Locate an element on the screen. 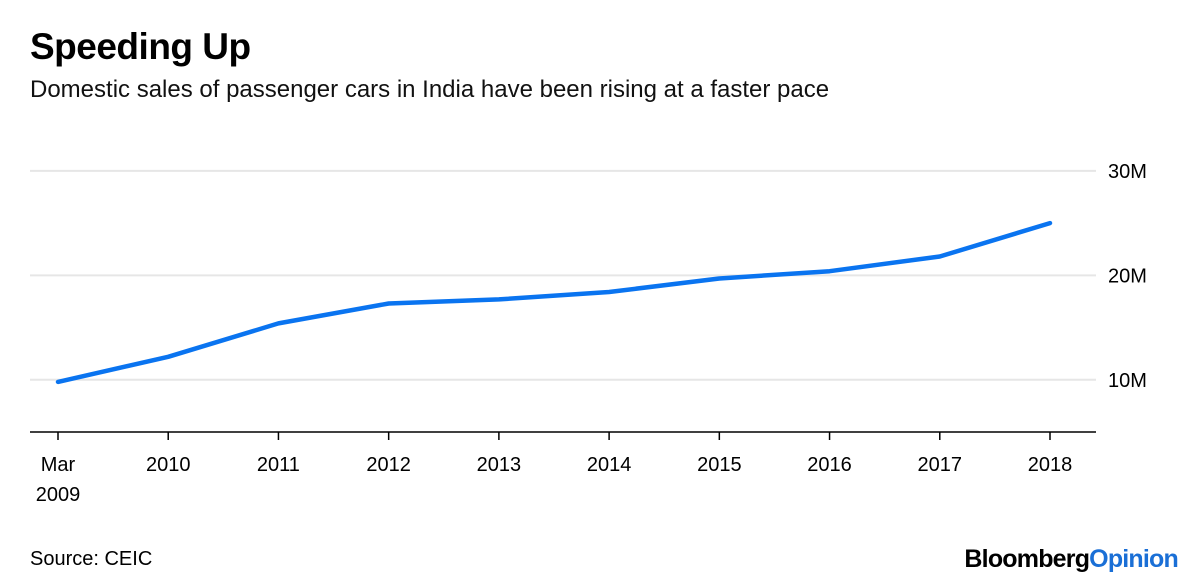 The image size is (1200, 588). x-tick-label: 2018 is located at coordinates (1050, 465).